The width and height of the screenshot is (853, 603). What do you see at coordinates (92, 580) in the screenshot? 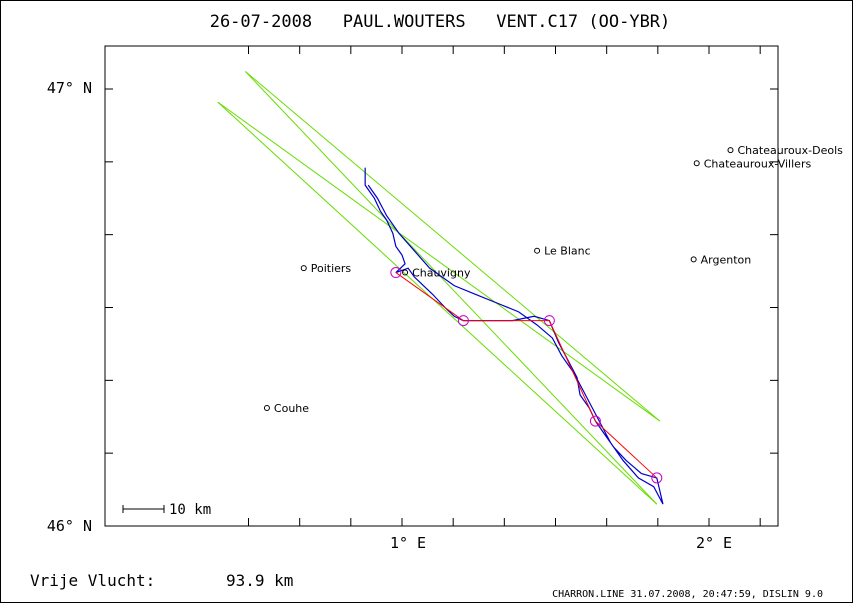
I see `distance-label: Vrije Vlucht:` at bounding box center [92, 580].